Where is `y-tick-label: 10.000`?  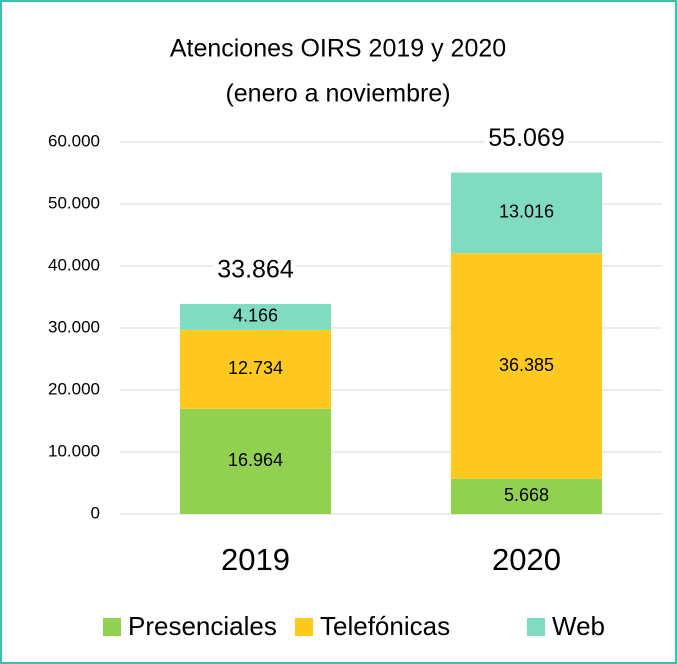
y-tick-label: 10.000 is located at coordinates (74, 450).